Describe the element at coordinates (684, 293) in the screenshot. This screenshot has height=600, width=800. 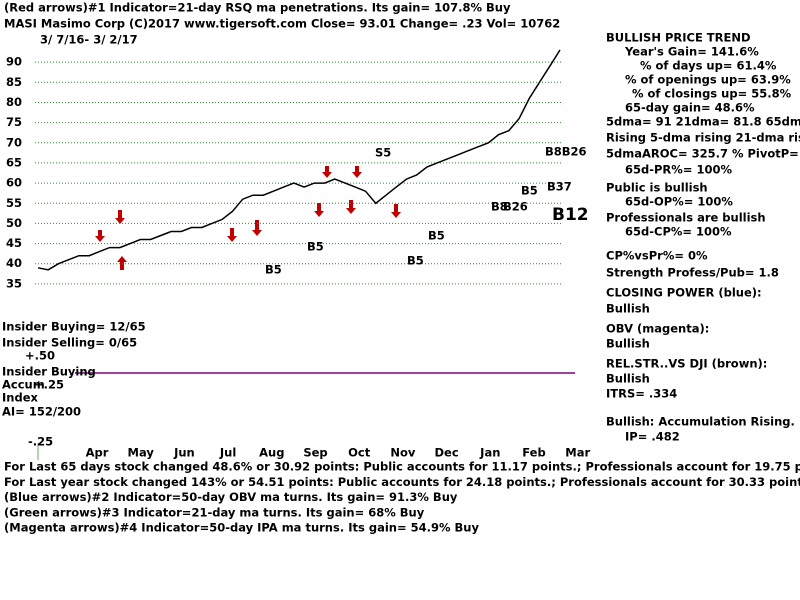
I see `panel-text: CLOSING POWER (blue):` at that location.